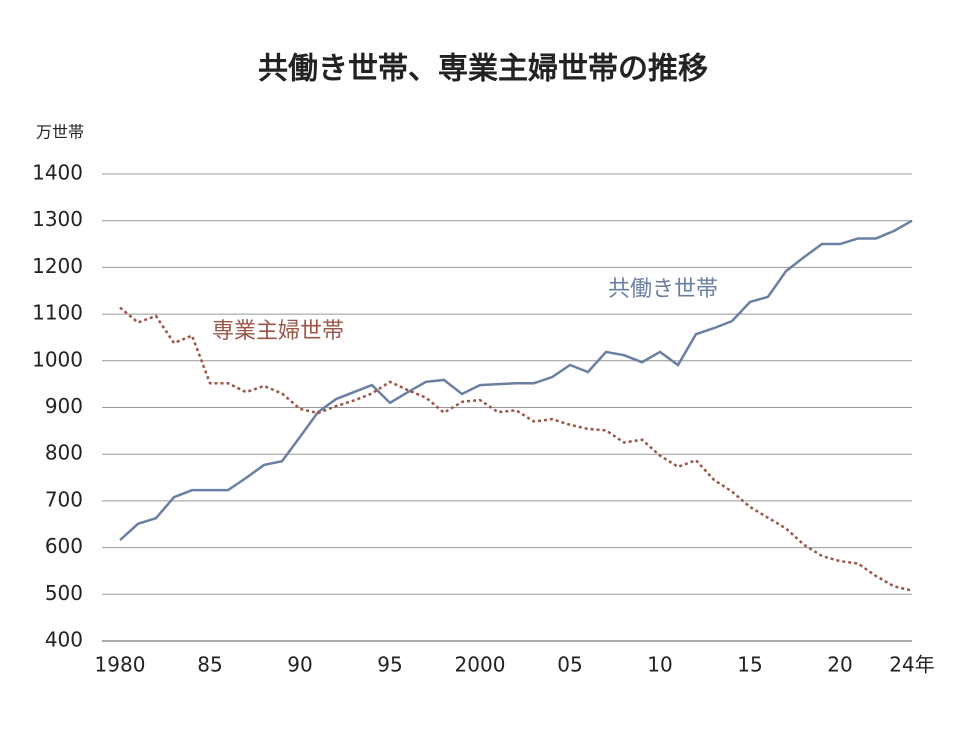 This screenshot has width=967, height=749. I want to click on y-tick-label: 1000, so click(57, 359).